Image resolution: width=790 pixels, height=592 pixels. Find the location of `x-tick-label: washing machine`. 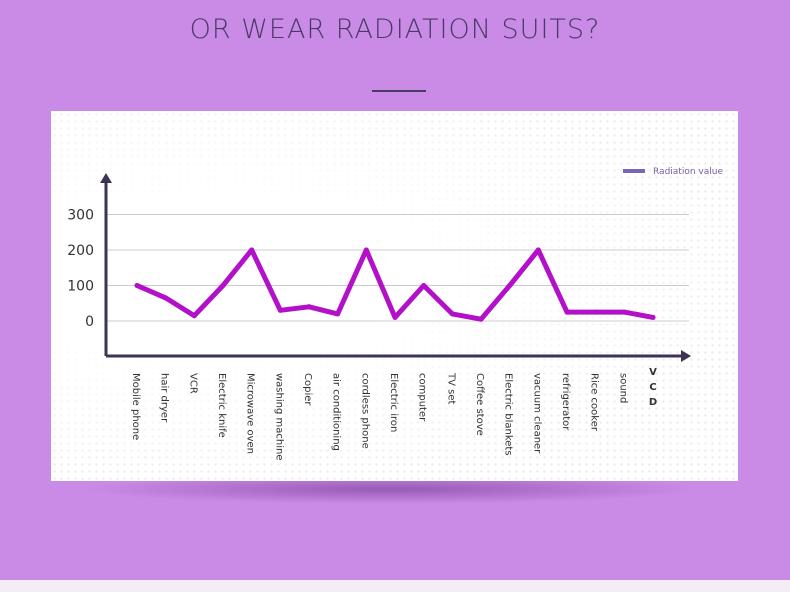

x-tick-label: washing machine is located at coordinates (278, 416).